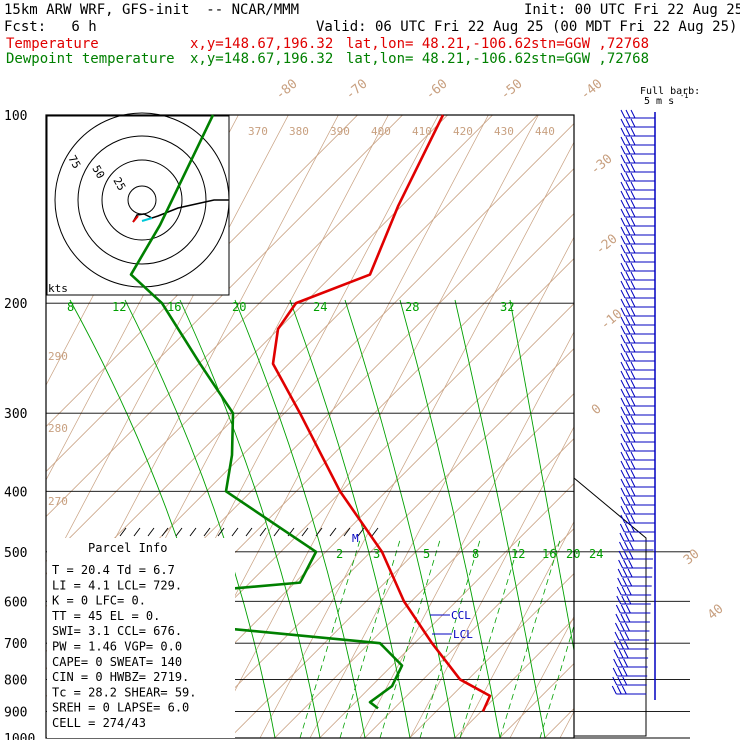 This screenshot has width=740, height=740. Describe the element at coordinates (299, 131) in the screenshot. I see `theta-label: 380` at that location.